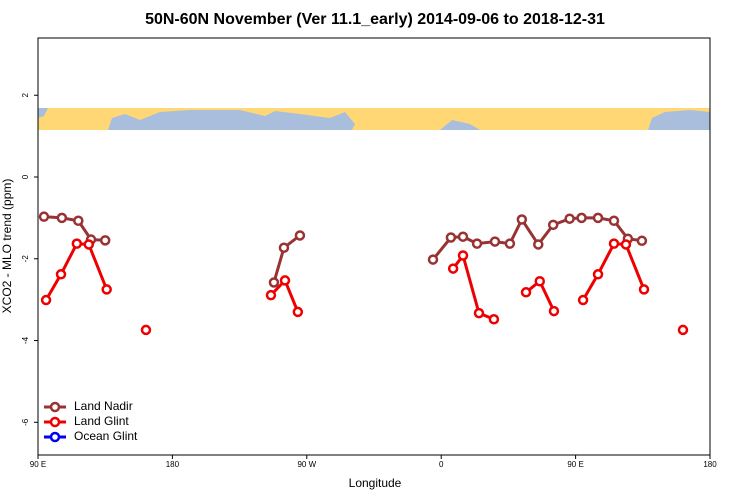  What do you see at coordinates (25, 94) in the screenshot?
I see `y-tick-label: 2` at bounding box center [25, 94].